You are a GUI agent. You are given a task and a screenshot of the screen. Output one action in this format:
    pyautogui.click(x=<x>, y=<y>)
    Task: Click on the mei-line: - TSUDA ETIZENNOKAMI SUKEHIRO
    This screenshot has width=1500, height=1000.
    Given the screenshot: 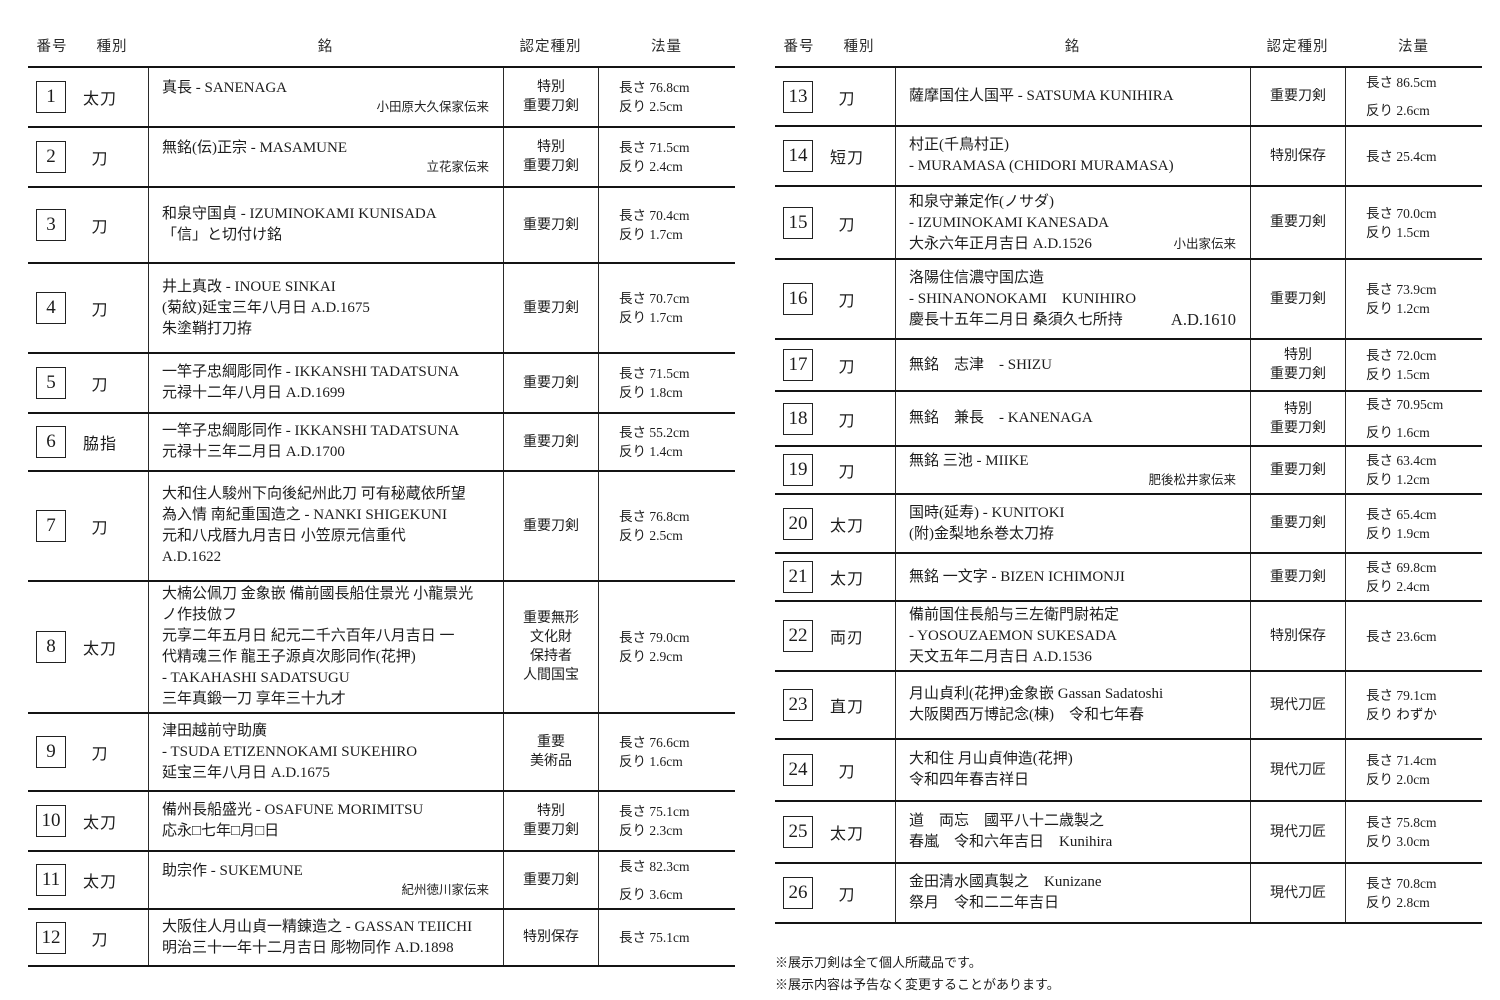 What is the action you would take?
    pyautogui.click(x=290, y=751)
    